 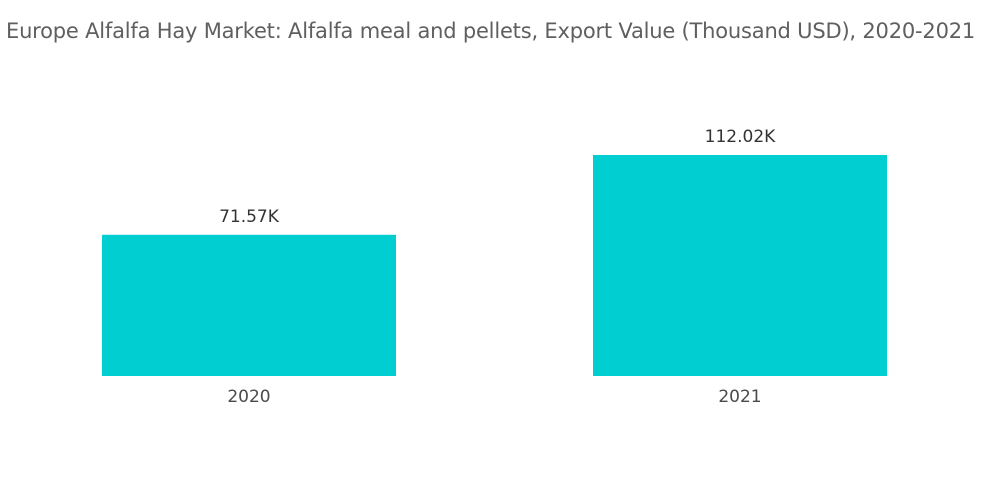 I want to click on bar-2021, so click(x=740, y=265).